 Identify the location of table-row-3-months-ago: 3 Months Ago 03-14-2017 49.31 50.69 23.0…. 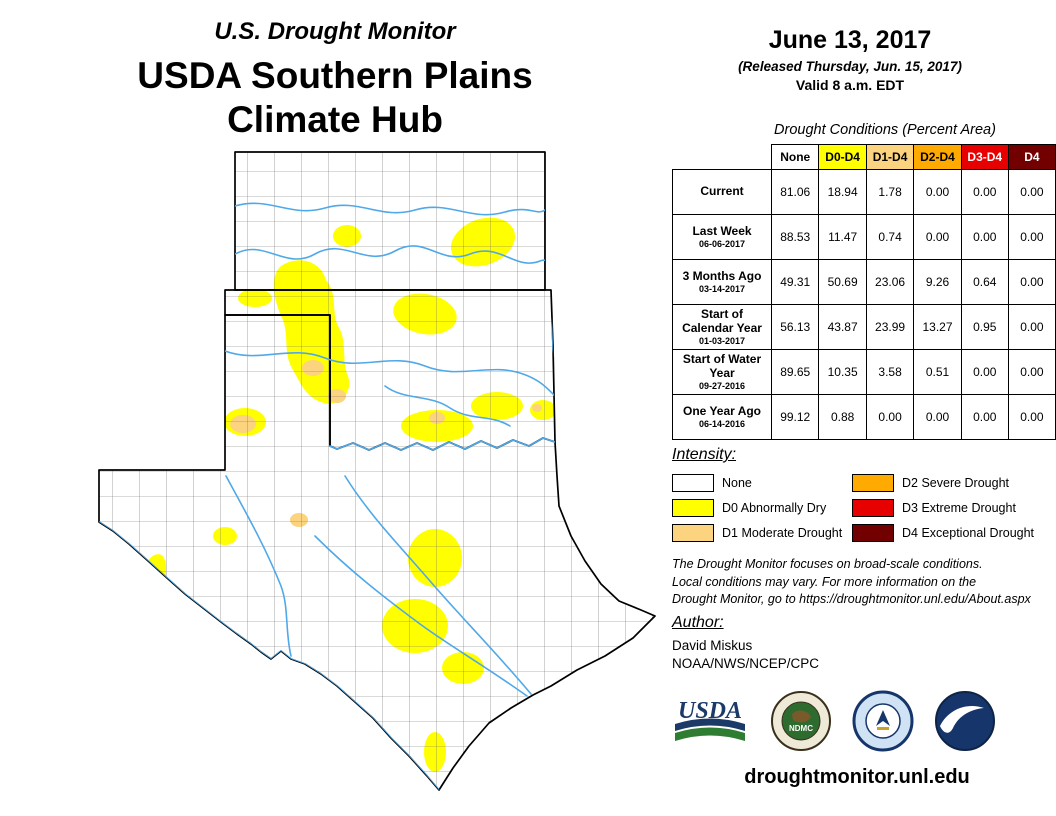
(863, 282).